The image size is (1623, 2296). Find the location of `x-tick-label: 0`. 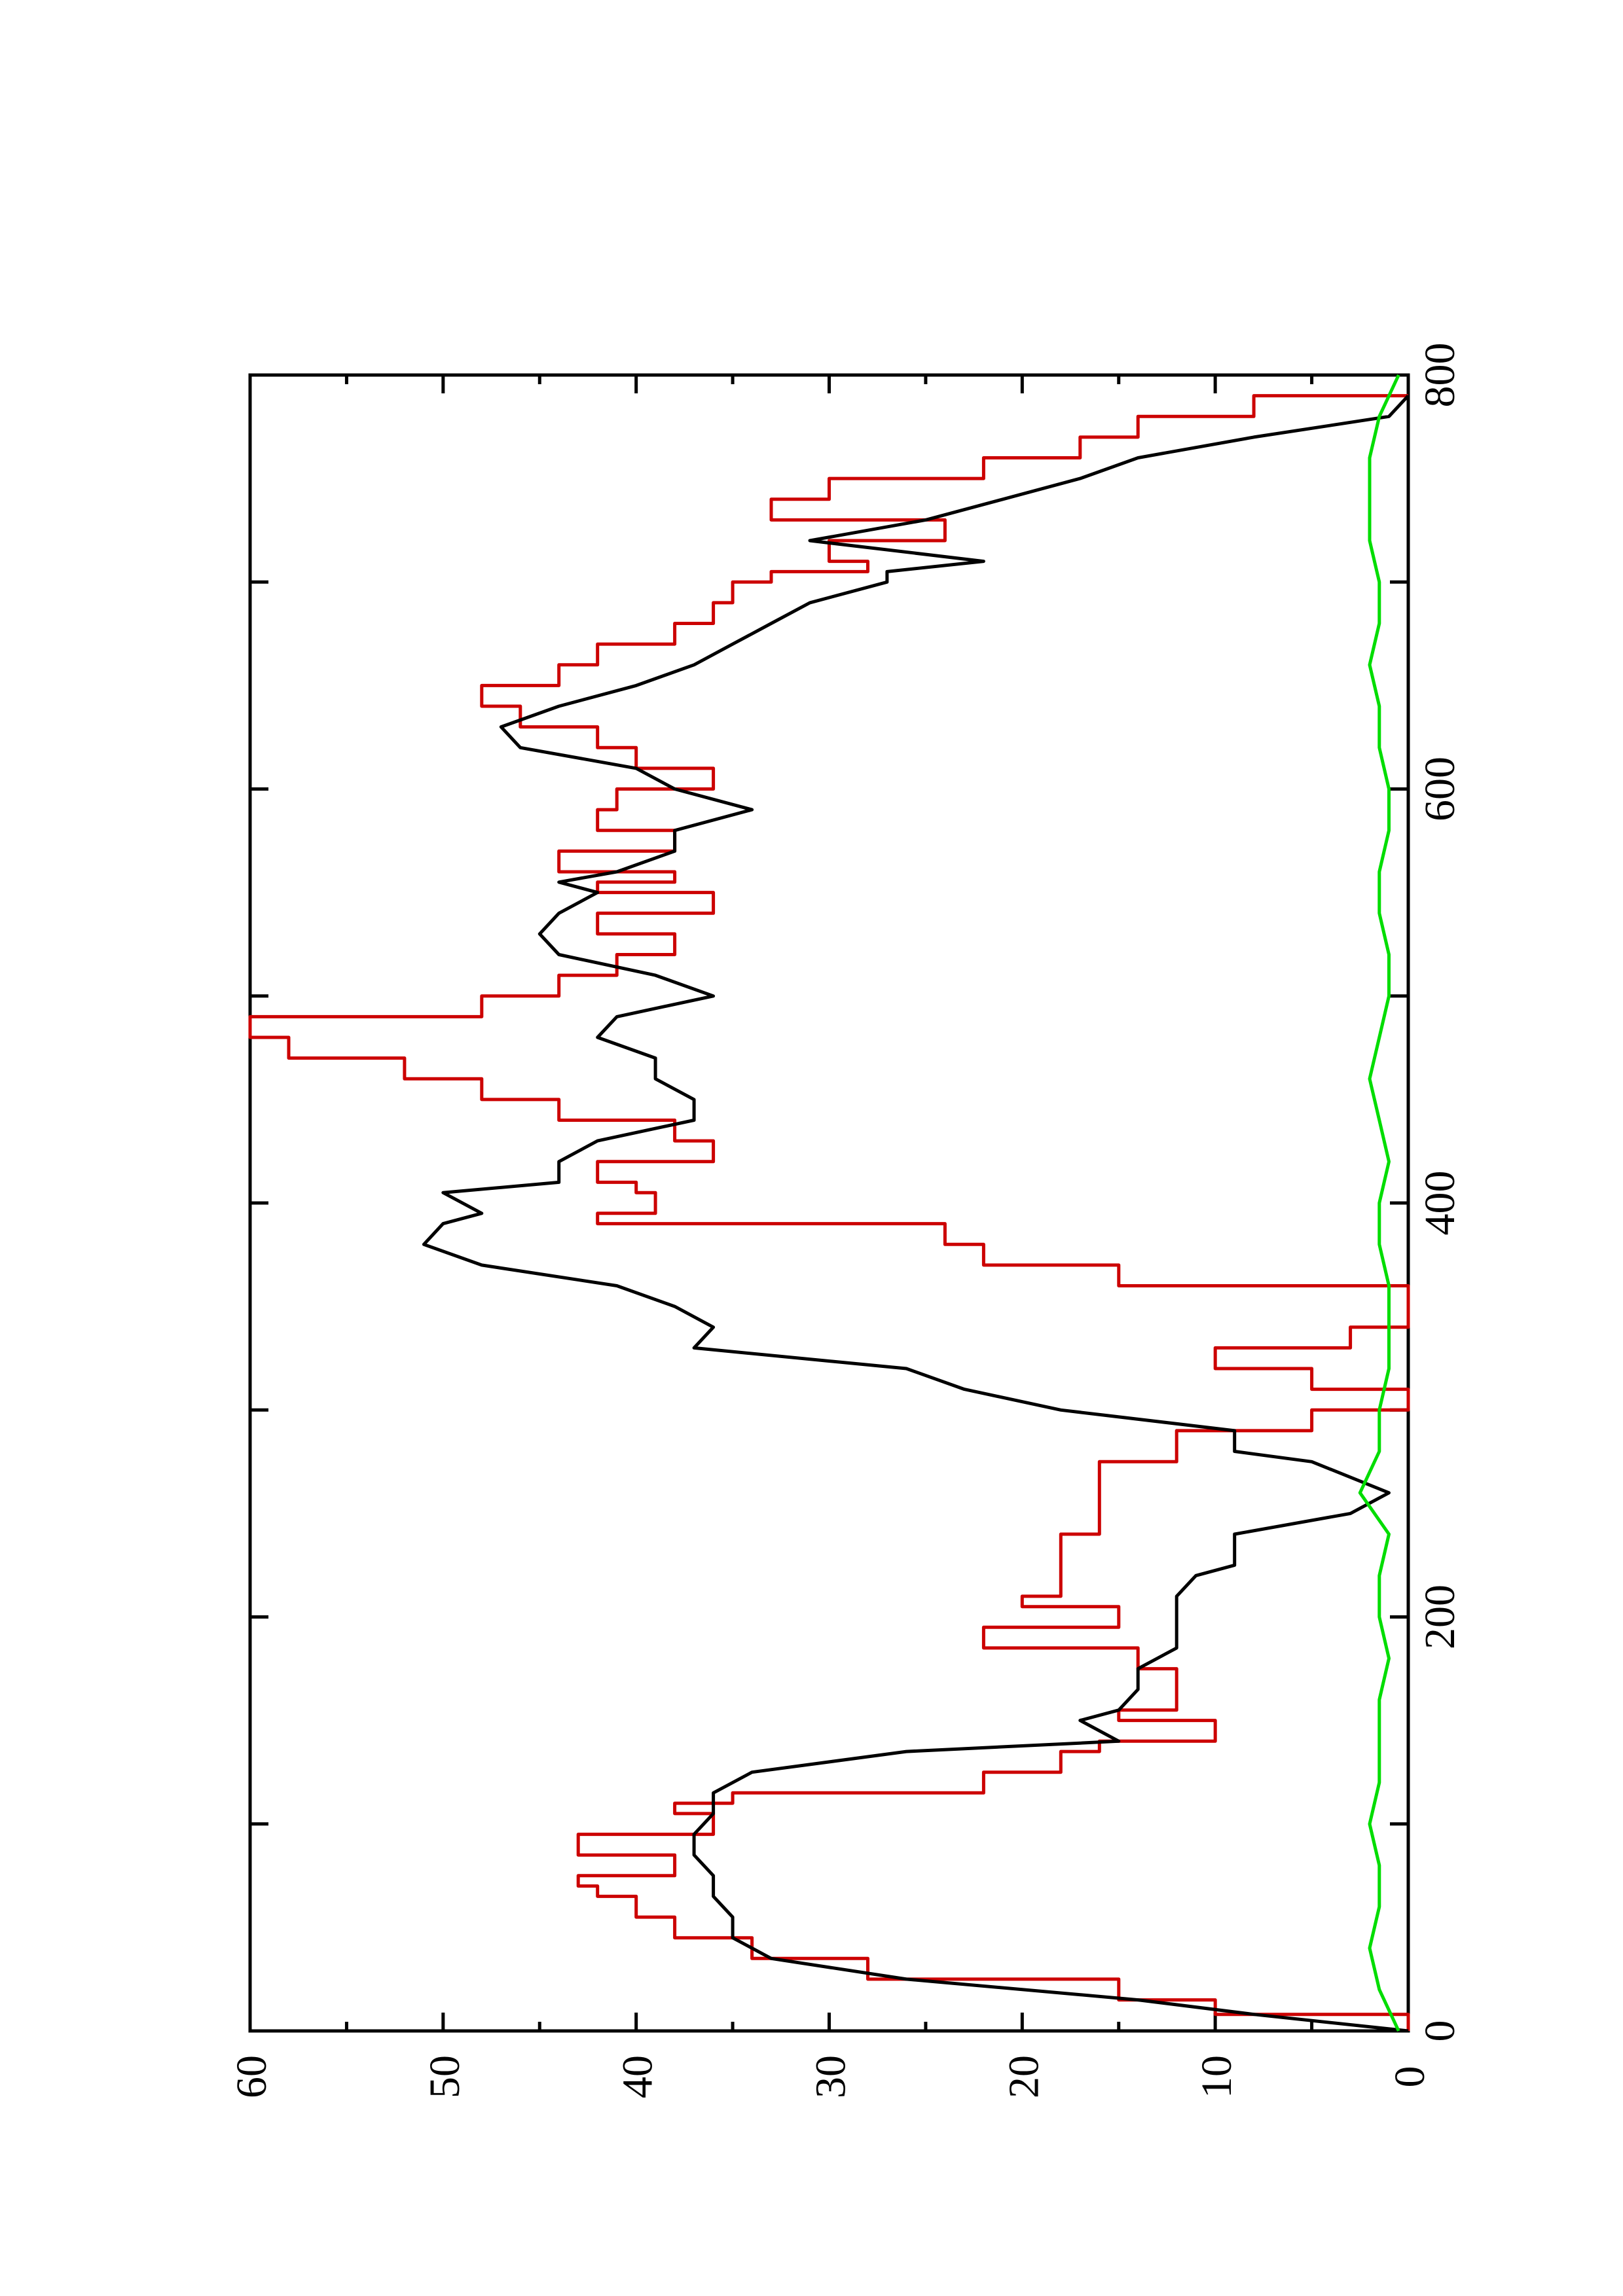

x-tick-label: 0 is located at coordinates (1440, 2031).